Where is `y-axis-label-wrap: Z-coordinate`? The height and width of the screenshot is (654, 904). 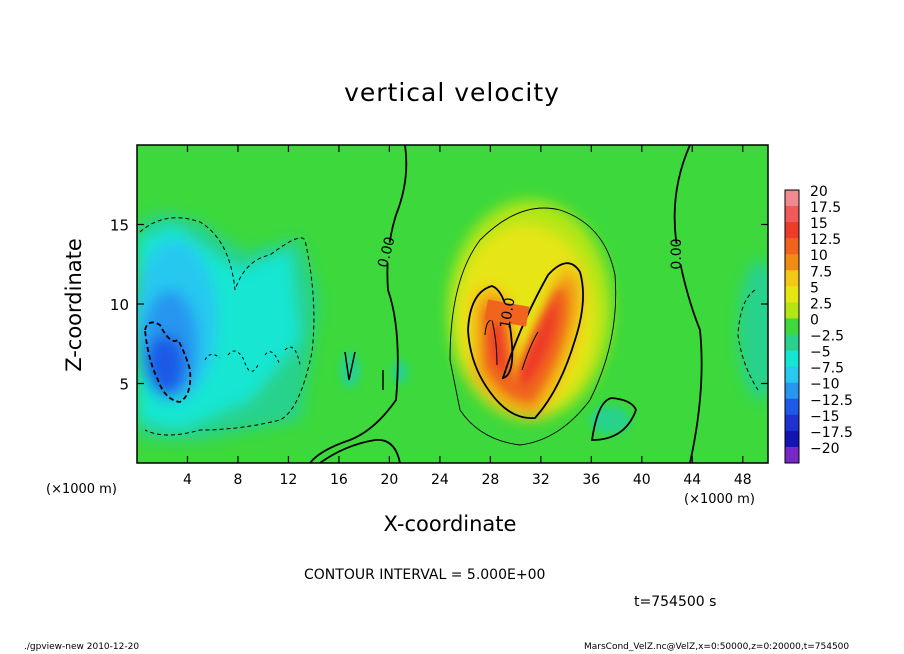 y-axis-label-wrap: Z-coordinate is located at coordinates (74, 271).